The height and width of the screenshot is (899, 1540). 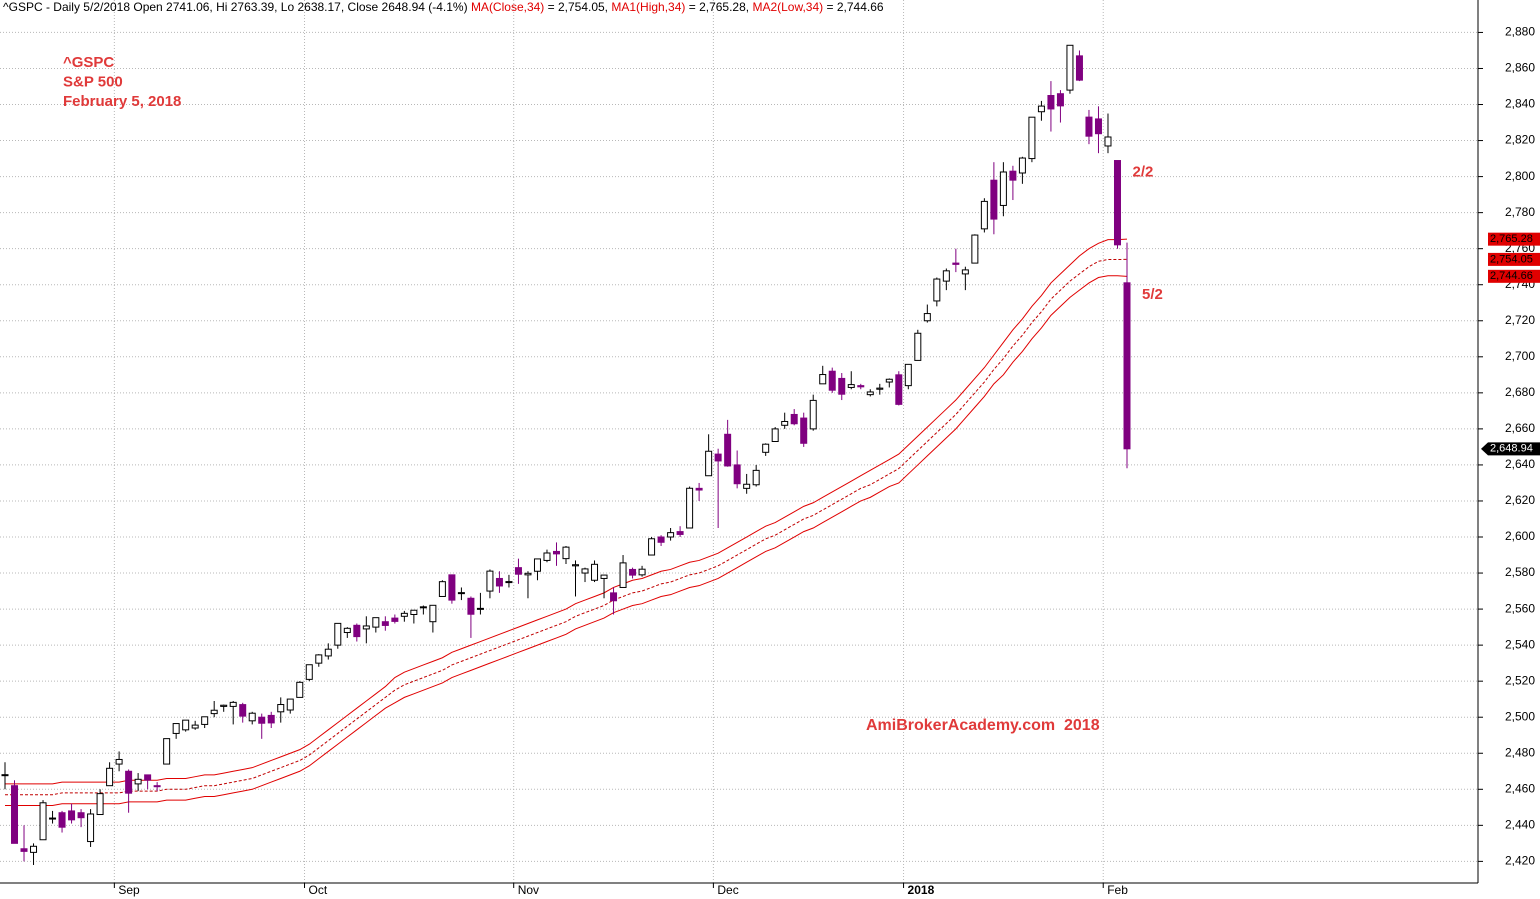 What do you see at coordinates (528, 890) in the screenshot?
I see `x-tick-label: Nov` at bounding box center [528, 890].